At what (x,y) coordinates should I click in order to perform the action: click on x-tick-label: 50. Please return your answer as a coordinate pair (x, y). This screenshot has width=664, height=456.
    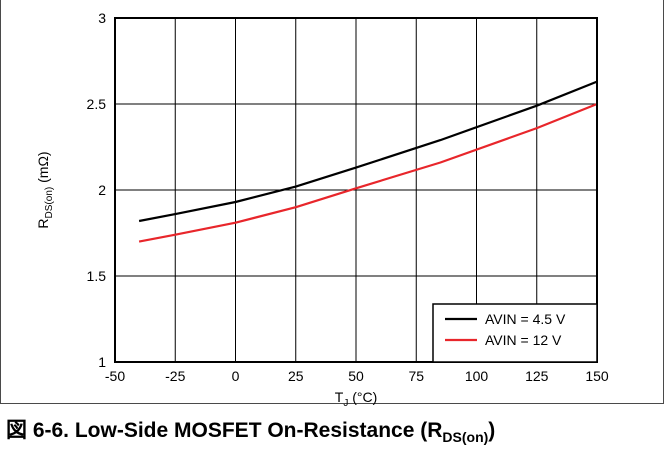
    Looking at the image, I should click on (356, 376).